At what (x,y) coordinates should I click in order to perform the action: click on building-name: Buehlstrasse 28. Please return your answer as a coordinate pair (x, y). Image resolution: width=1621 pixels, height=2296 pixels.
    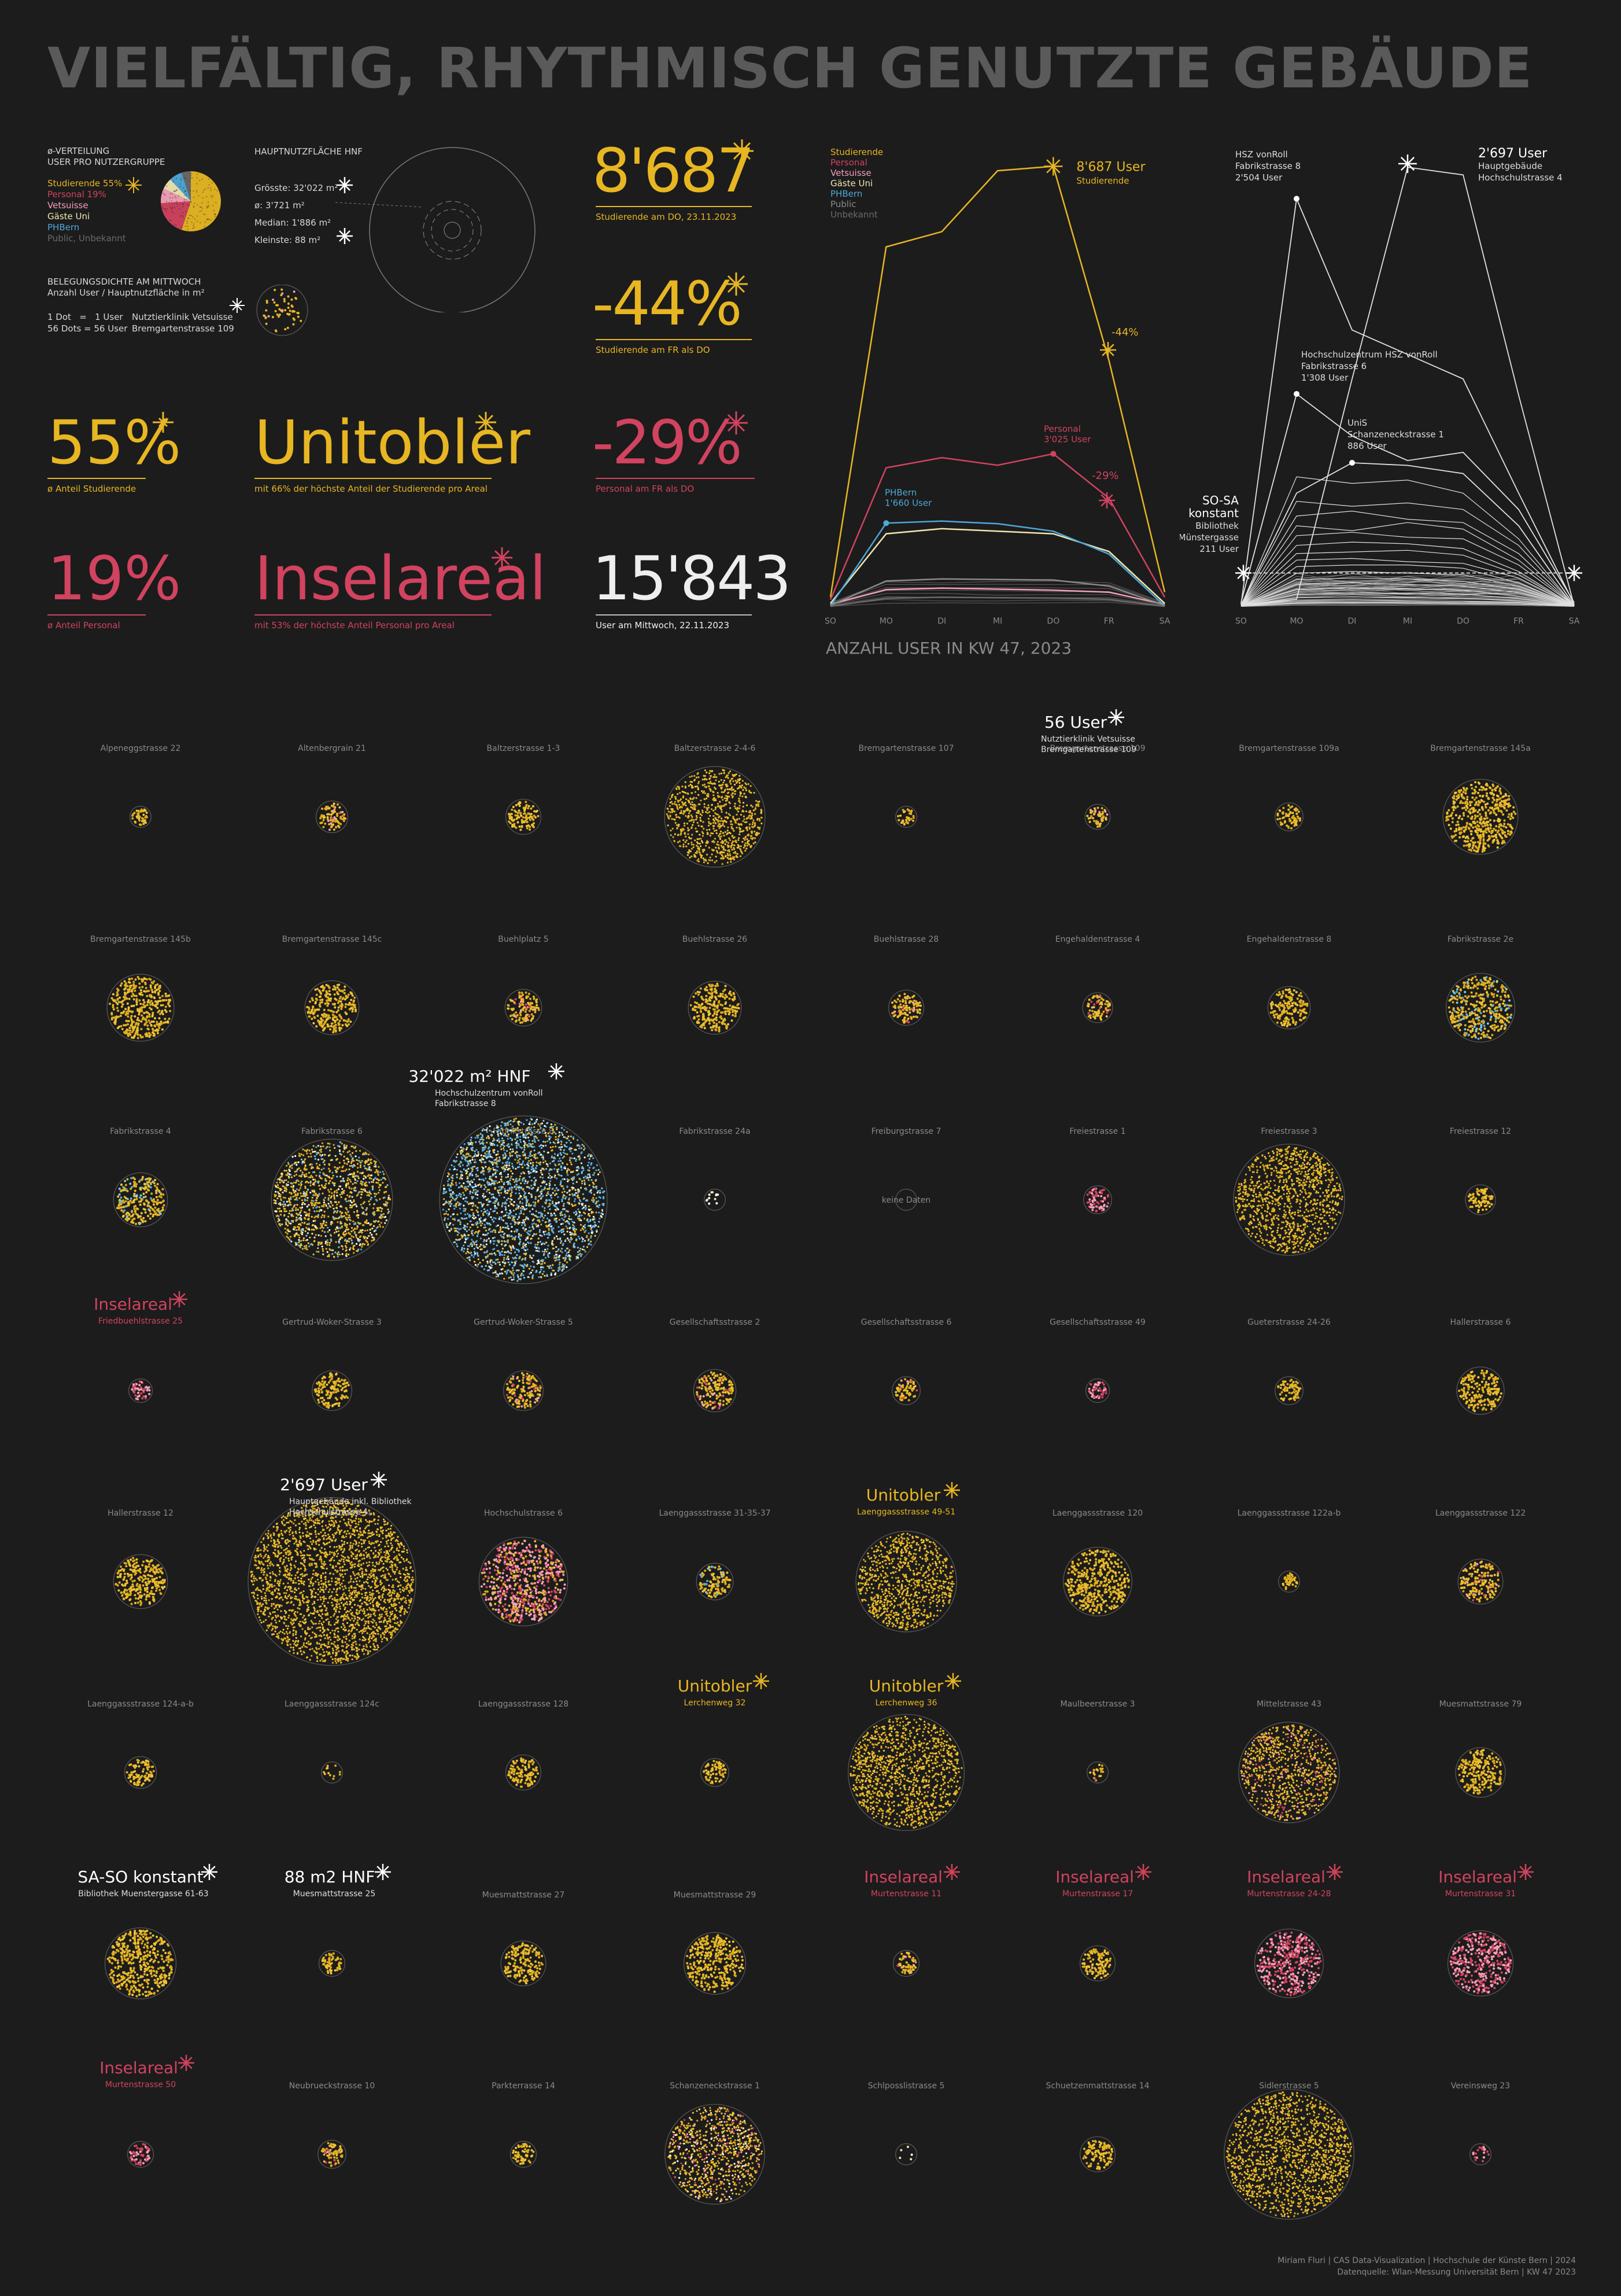
    Looking at the image, I should click on (906, 939).